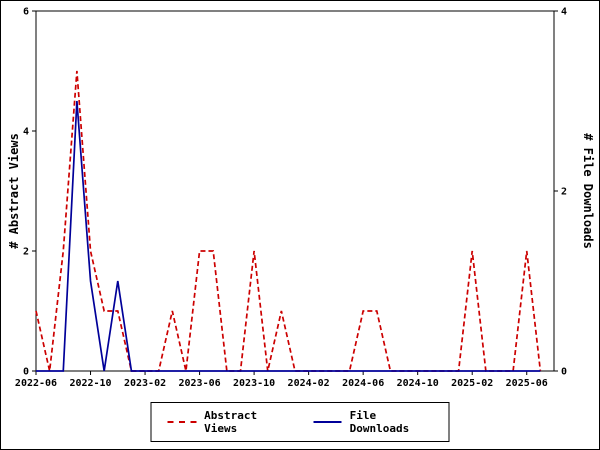  I want to click on x-tick-label: 2022-10, so click(90, 383).